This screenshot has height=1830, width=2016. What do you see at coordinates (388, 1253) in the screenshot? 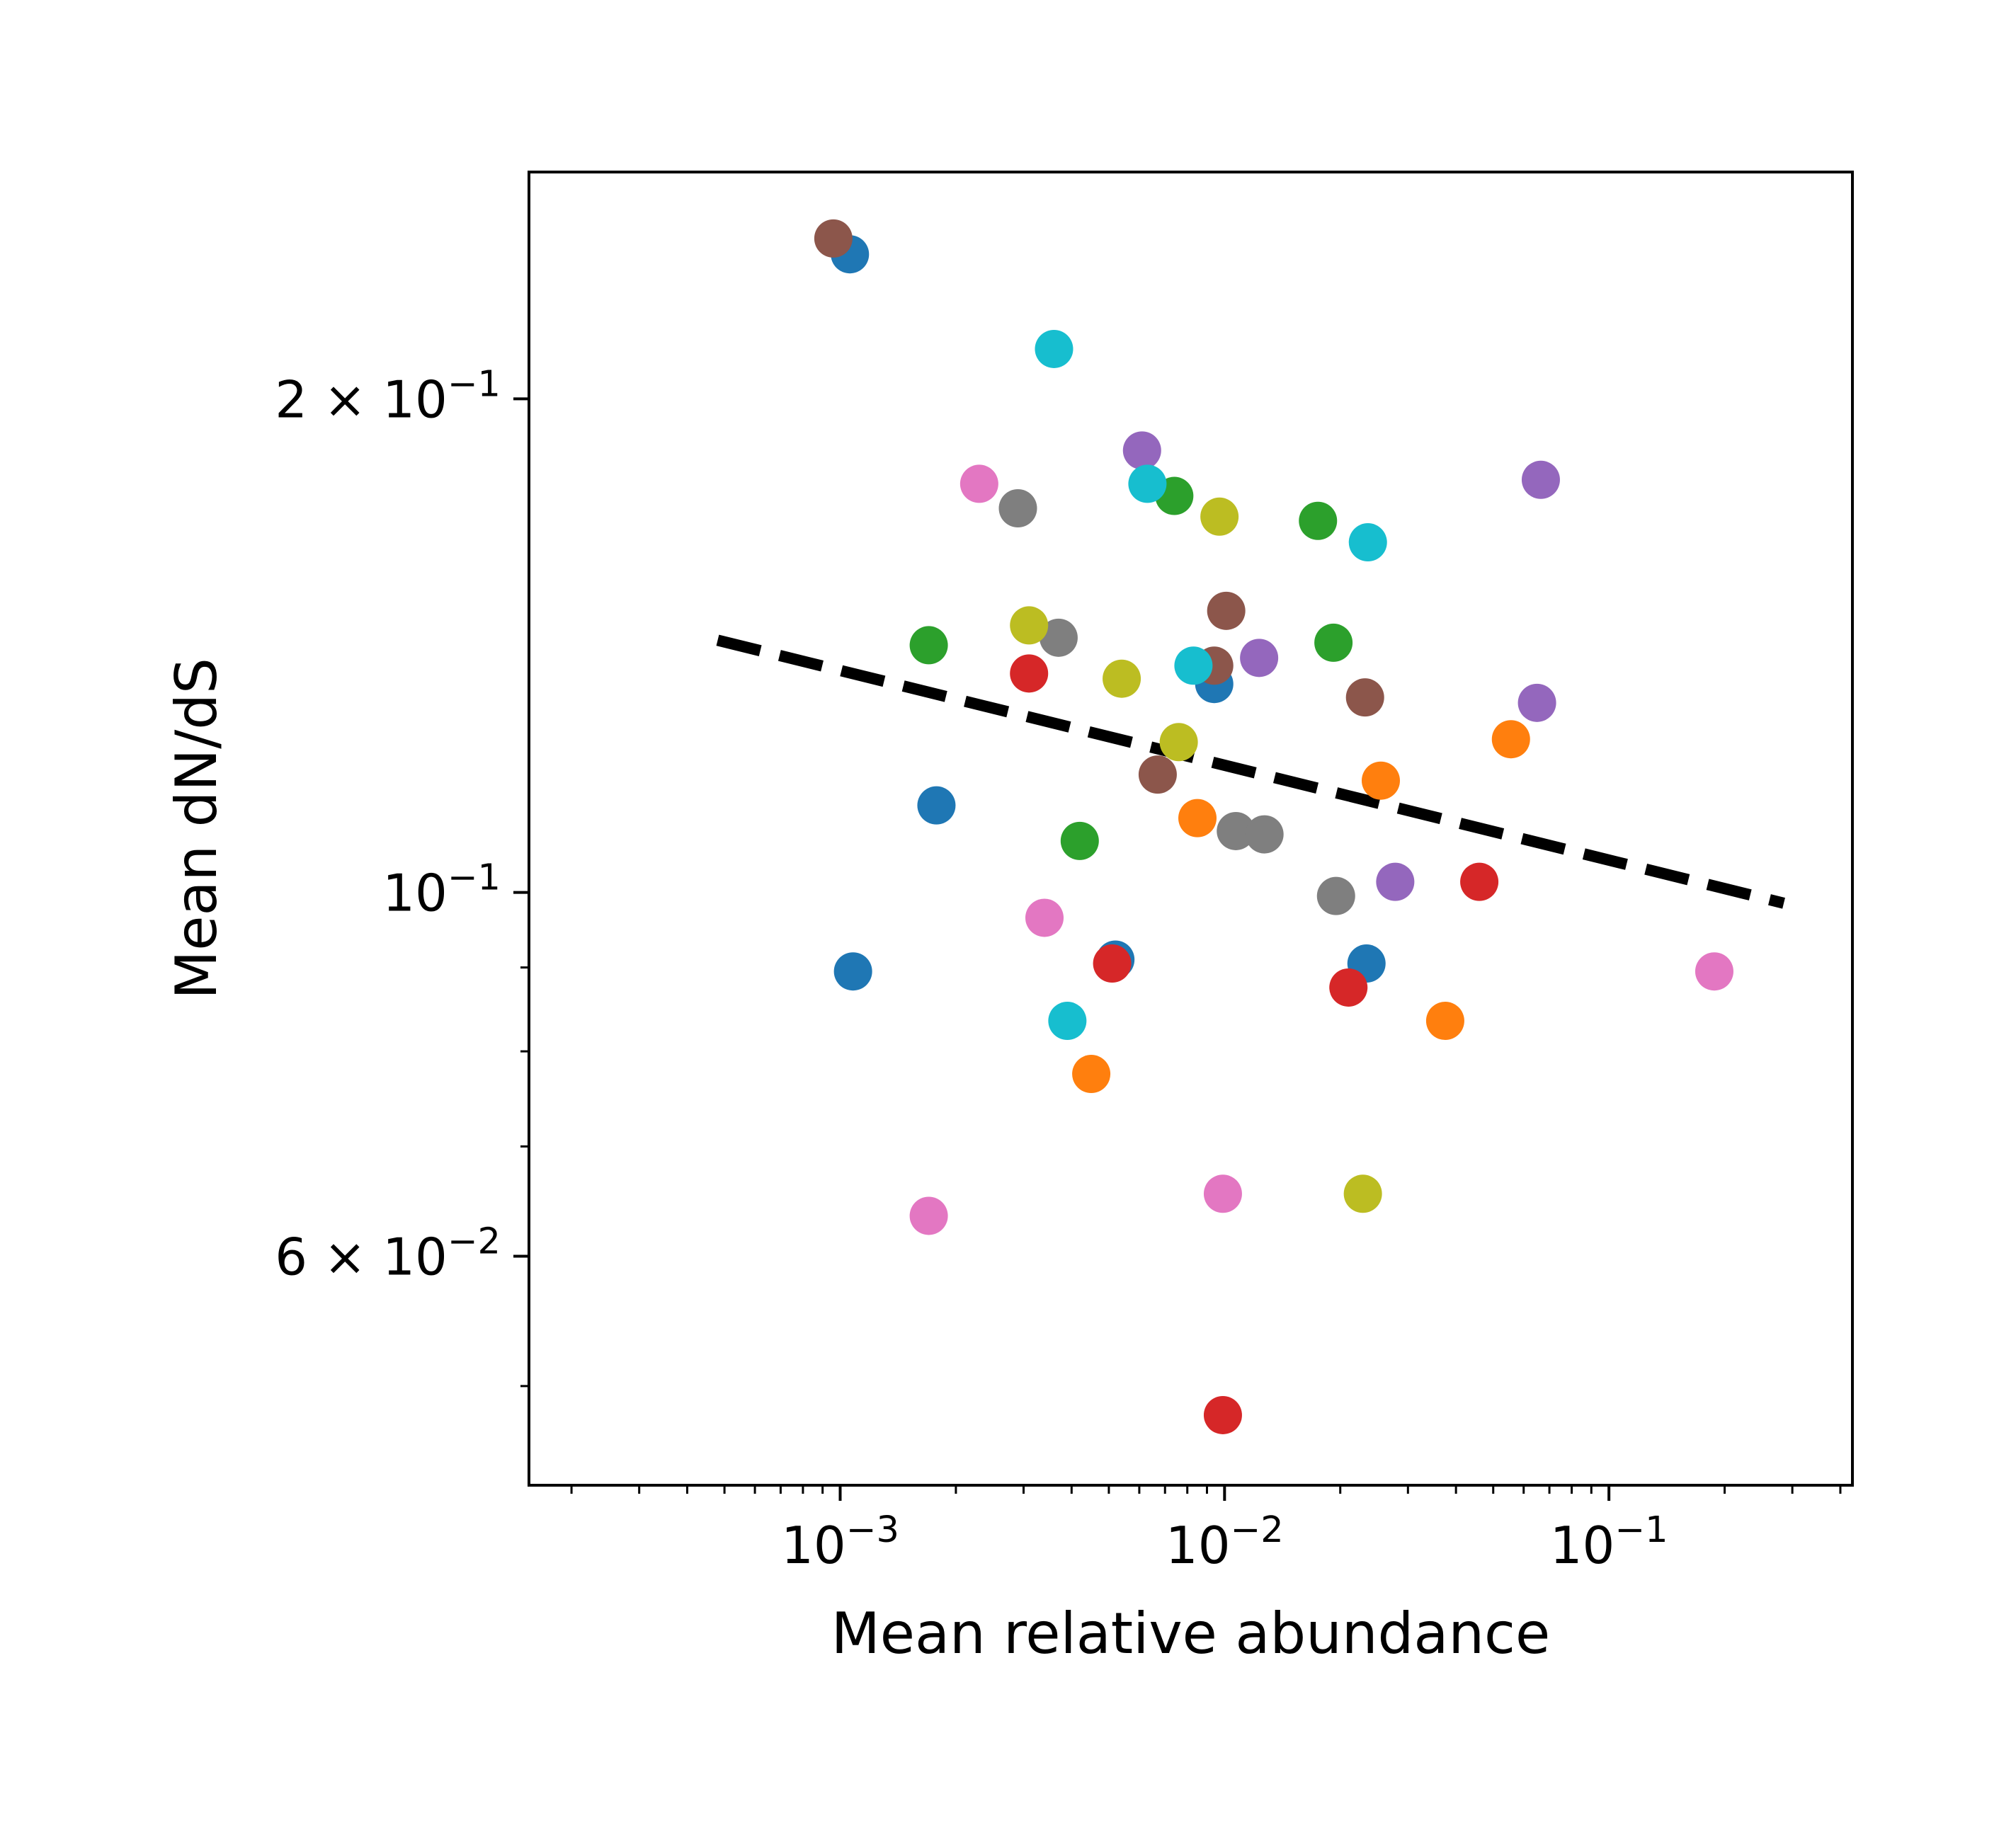
I see `y-tick-label: 6 × 10⁻²` at bounding box center [388, 1253].